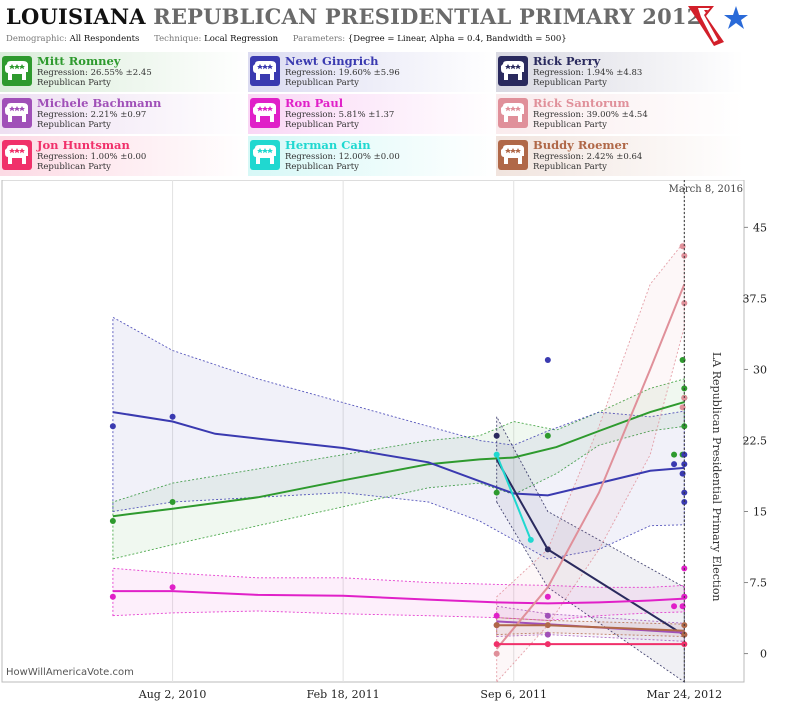 The width and height of the screenshot is (789, 704). What do you see at coordinates (581, 103) in the screenshot?
I see `candidate-name: Rick Santorum` at bounding box center [581, 103].